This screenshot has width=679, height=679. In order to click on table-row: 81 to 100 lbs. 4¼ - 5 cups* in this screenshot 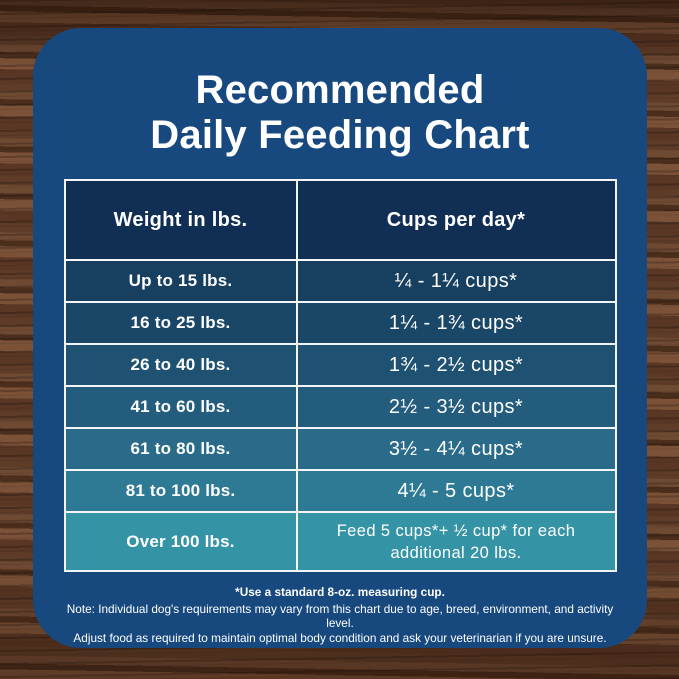, I will do `click(340, 491)`.